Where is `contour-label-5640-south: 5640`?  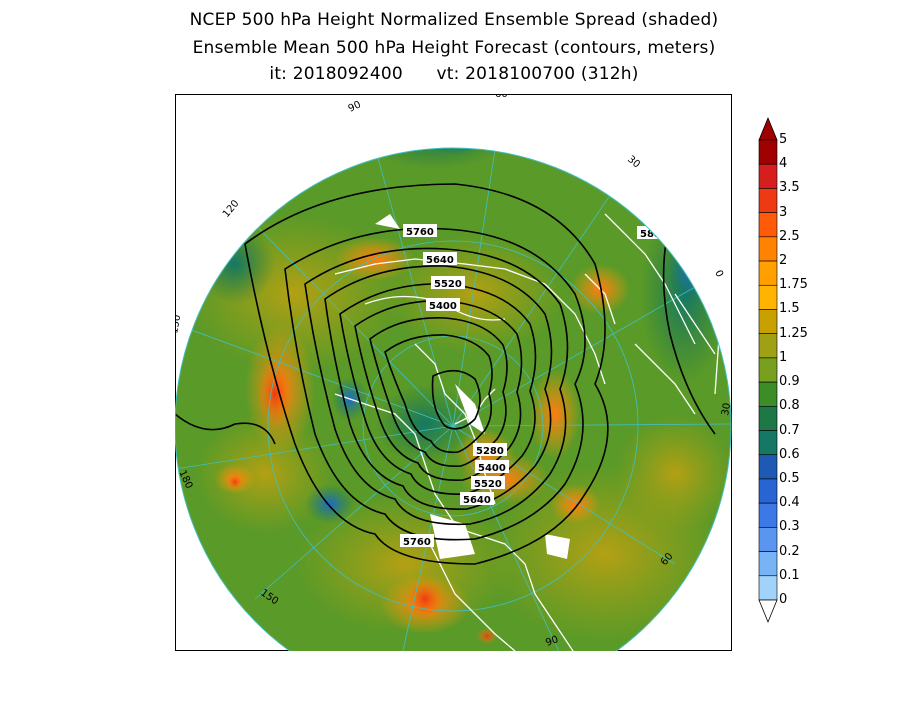
contour-label-5640-south: 5640 is located at coordinates (477, 500).